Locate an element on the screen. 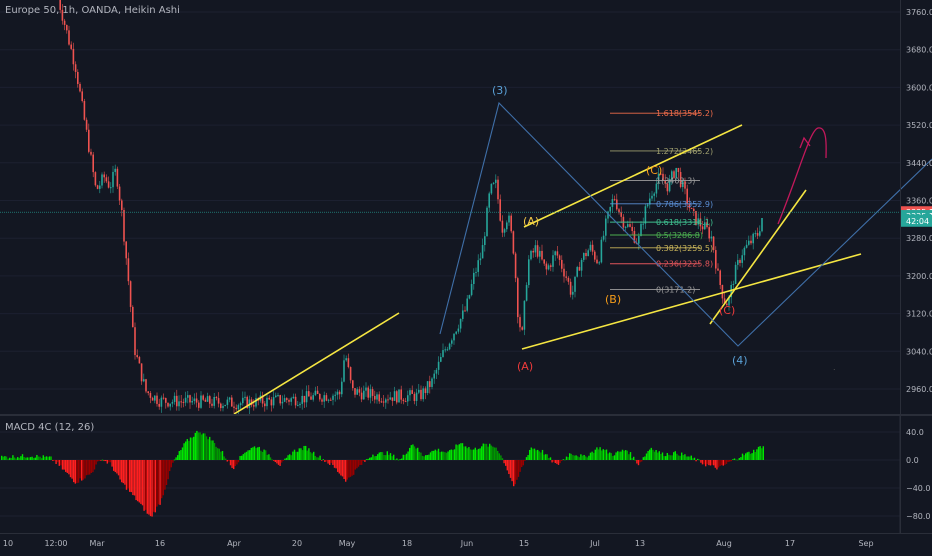 The width and height of the screenshot is (932, 556). time-tick-label: Jul is located at coordinates (594, 543).